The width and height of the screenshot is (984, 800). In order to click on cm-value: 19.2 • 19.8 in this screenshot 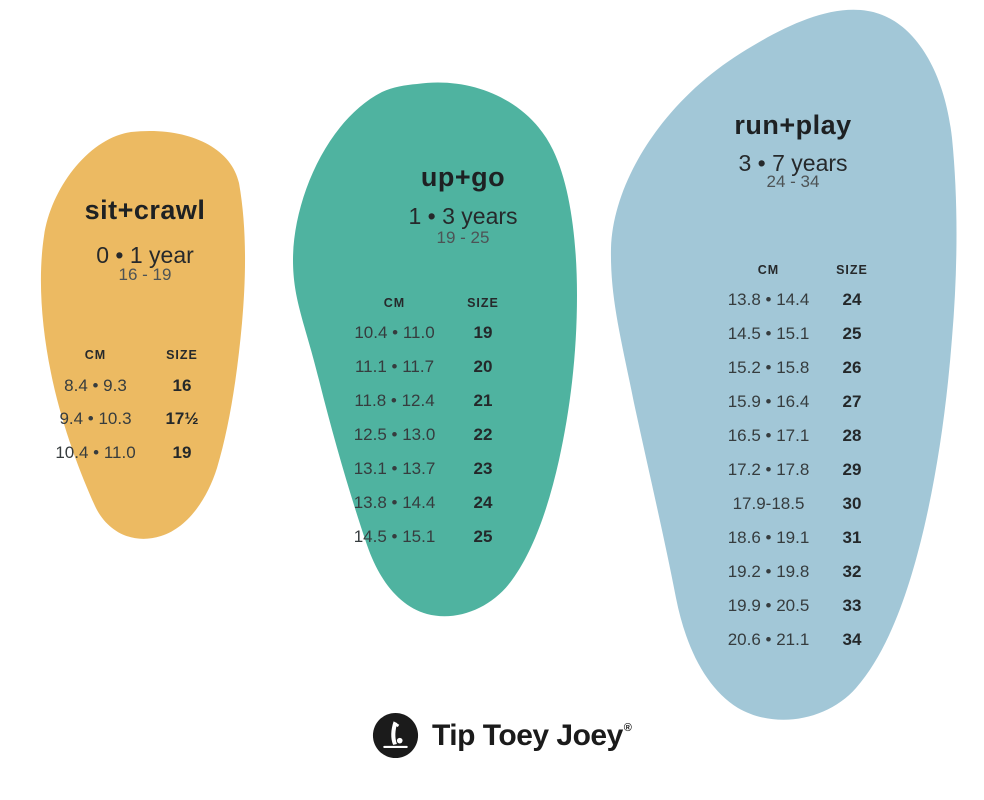, I will do `click(768, 571)`.